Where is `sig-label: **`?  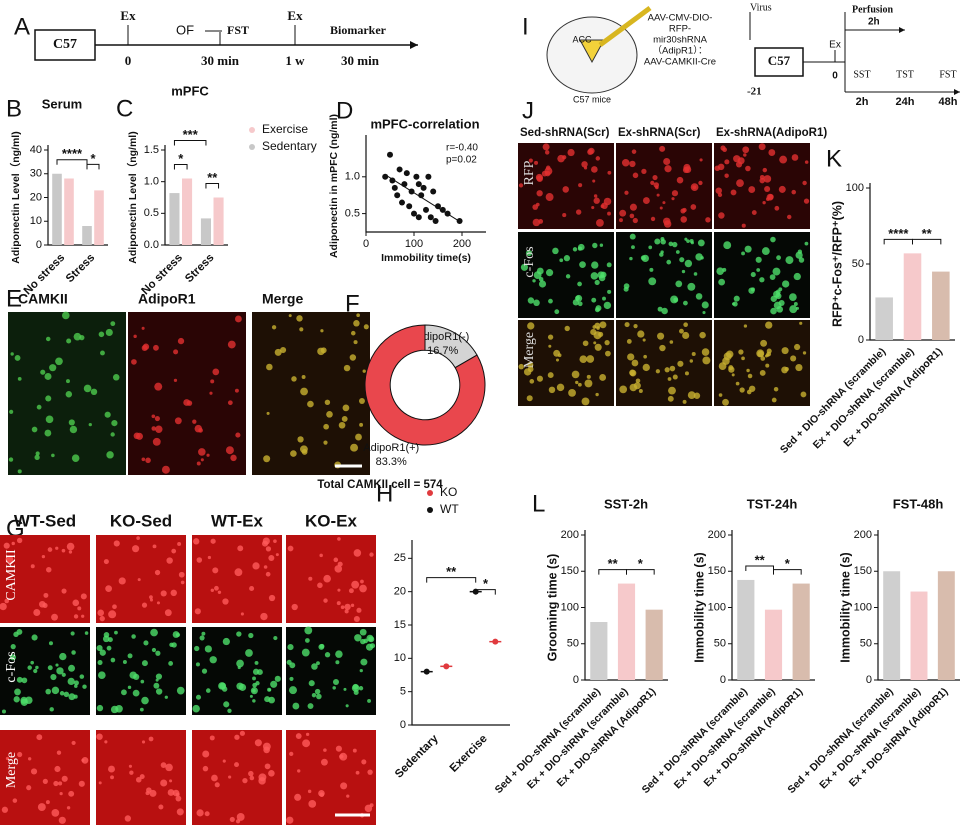
sig-label: ** is located at coordinates (451, 571).